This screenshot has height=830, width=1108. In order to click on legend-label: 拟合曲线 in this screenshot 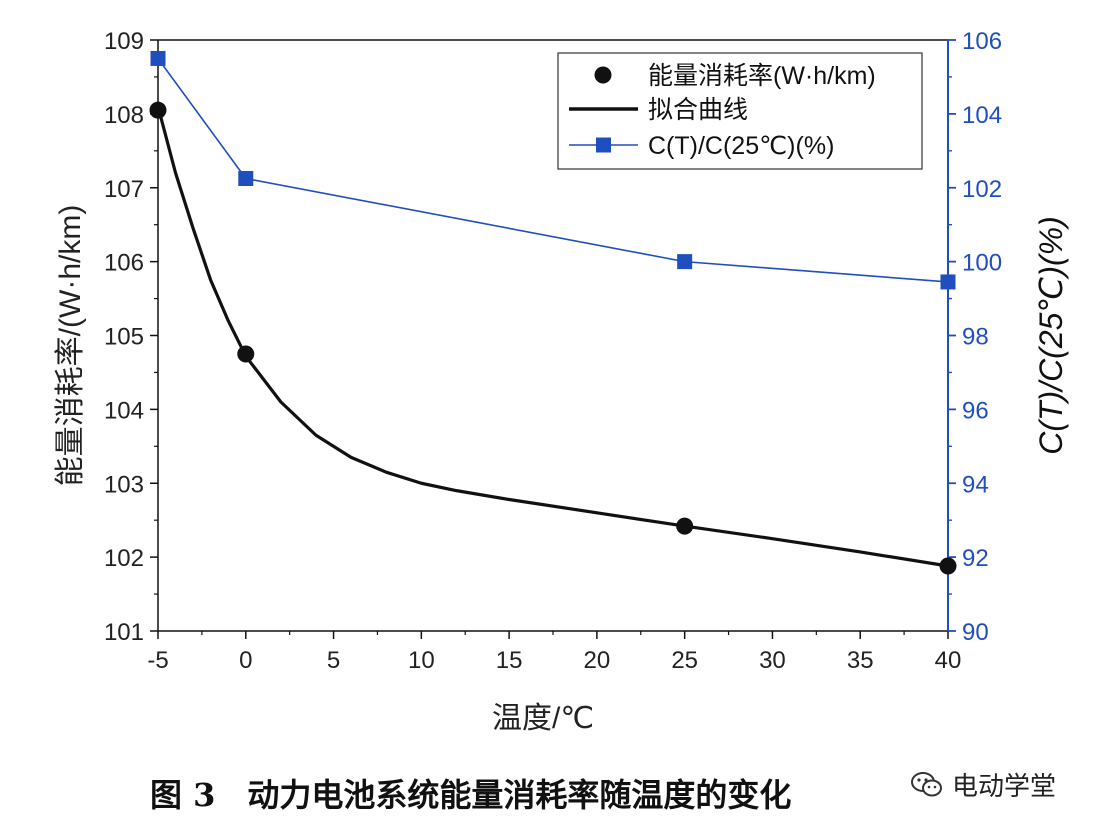, I will do `click(698, 110)`.